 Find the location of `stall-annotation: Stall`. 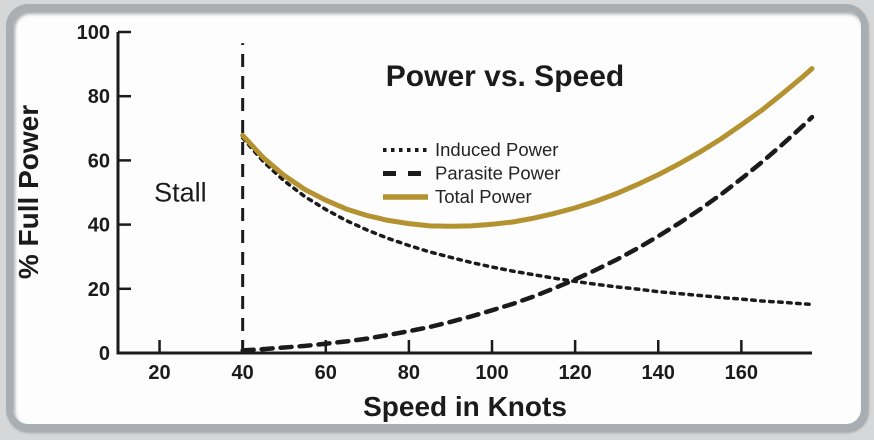

stall-annotation: Stall is located at coordinates (180, 193).